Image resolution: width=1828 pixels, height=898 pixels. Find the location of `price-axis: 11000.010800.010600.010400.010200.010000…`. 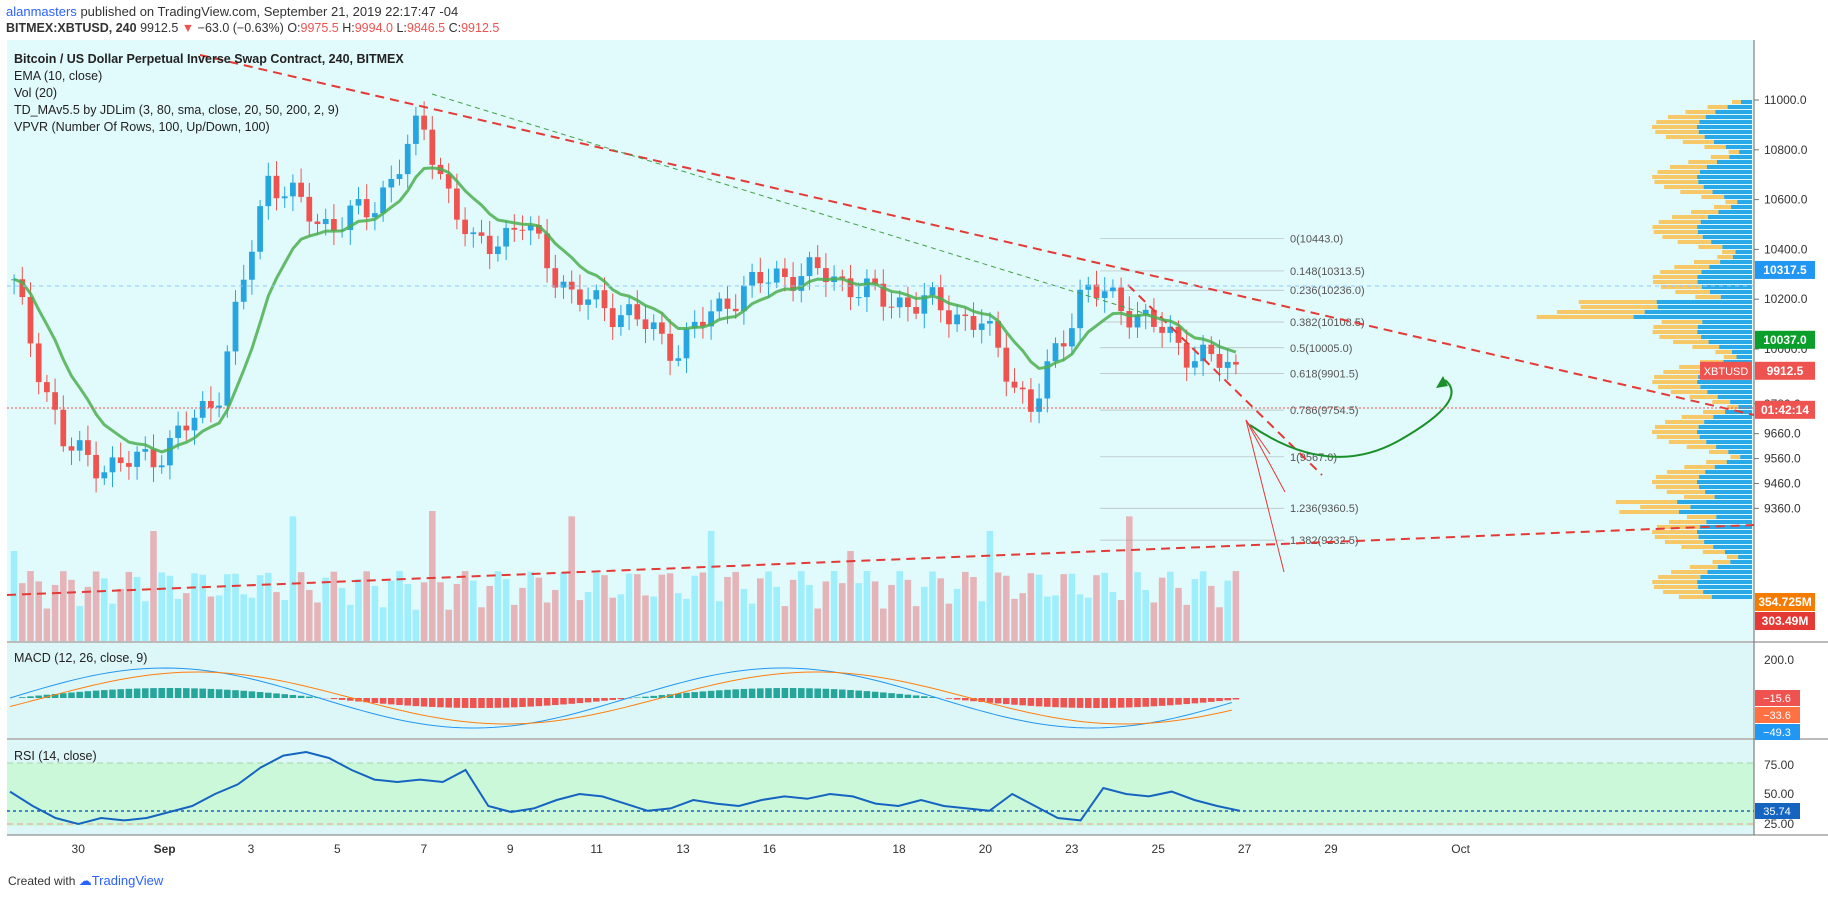

price-axis: 11000.010800.010600.010400.010200.010000… is located at coordinates (1781, 462).